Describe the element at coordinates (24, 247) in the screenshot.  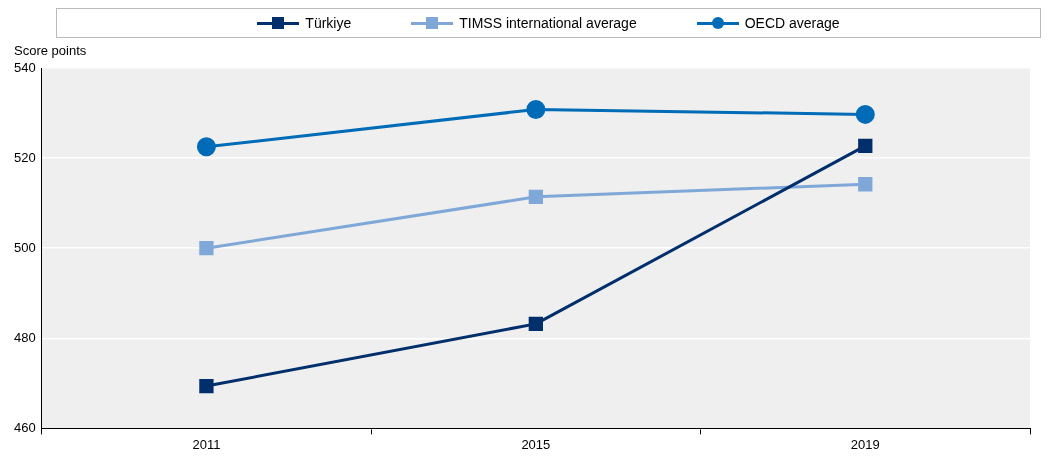
I see `y-tick-label: 500` at that location.